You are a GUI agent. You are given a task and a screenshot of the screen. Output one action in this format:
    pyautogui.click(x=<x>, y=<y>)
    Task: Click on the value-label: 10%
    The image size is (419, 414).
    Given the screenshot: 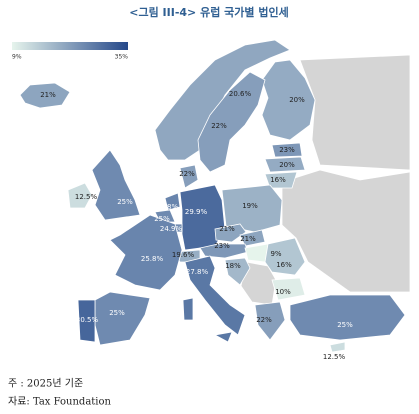 What is the action you would take?
    pyautogui.click(x=283, y=292)
    